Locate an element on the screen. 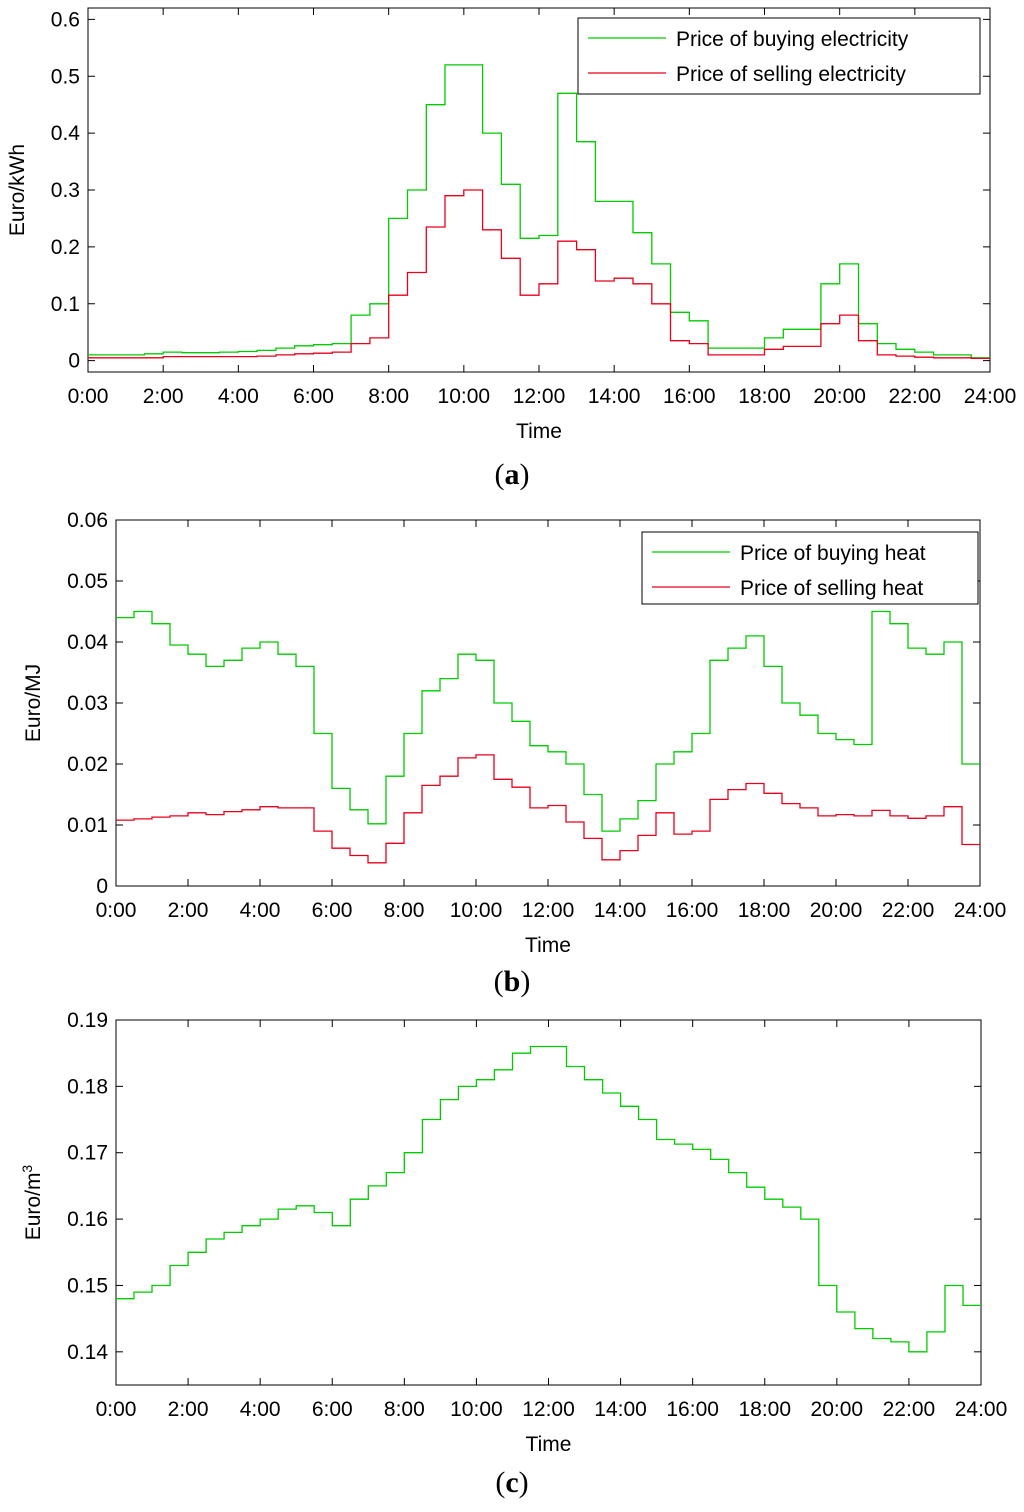 This screenshot has height=1512, width=1024. y-tick-label: 0.6 is located at coordinates (65, 19).